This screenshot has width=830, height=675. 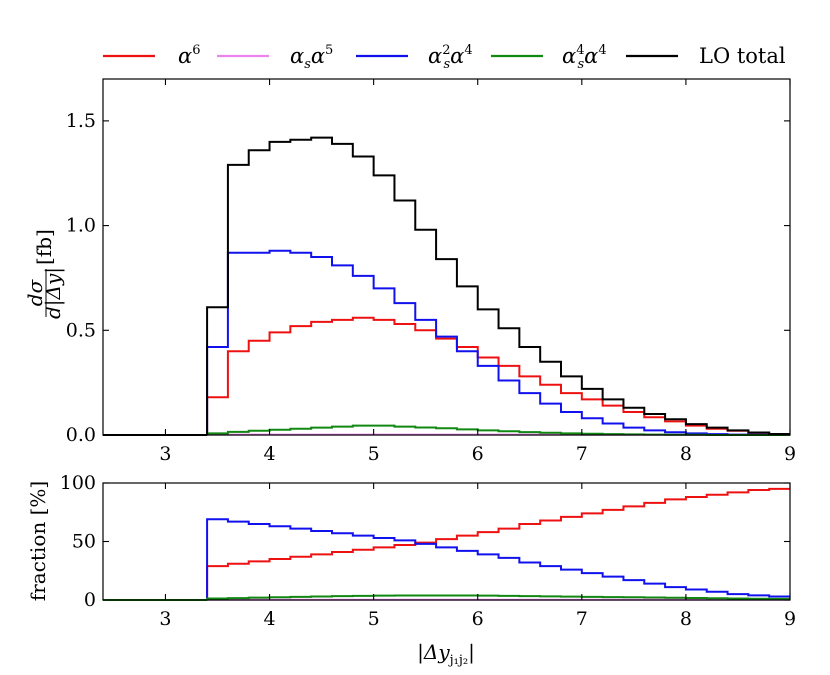 I want to click on main-y-axis-label: dσ d|Δy| [fb], so click(x=44, y=274).